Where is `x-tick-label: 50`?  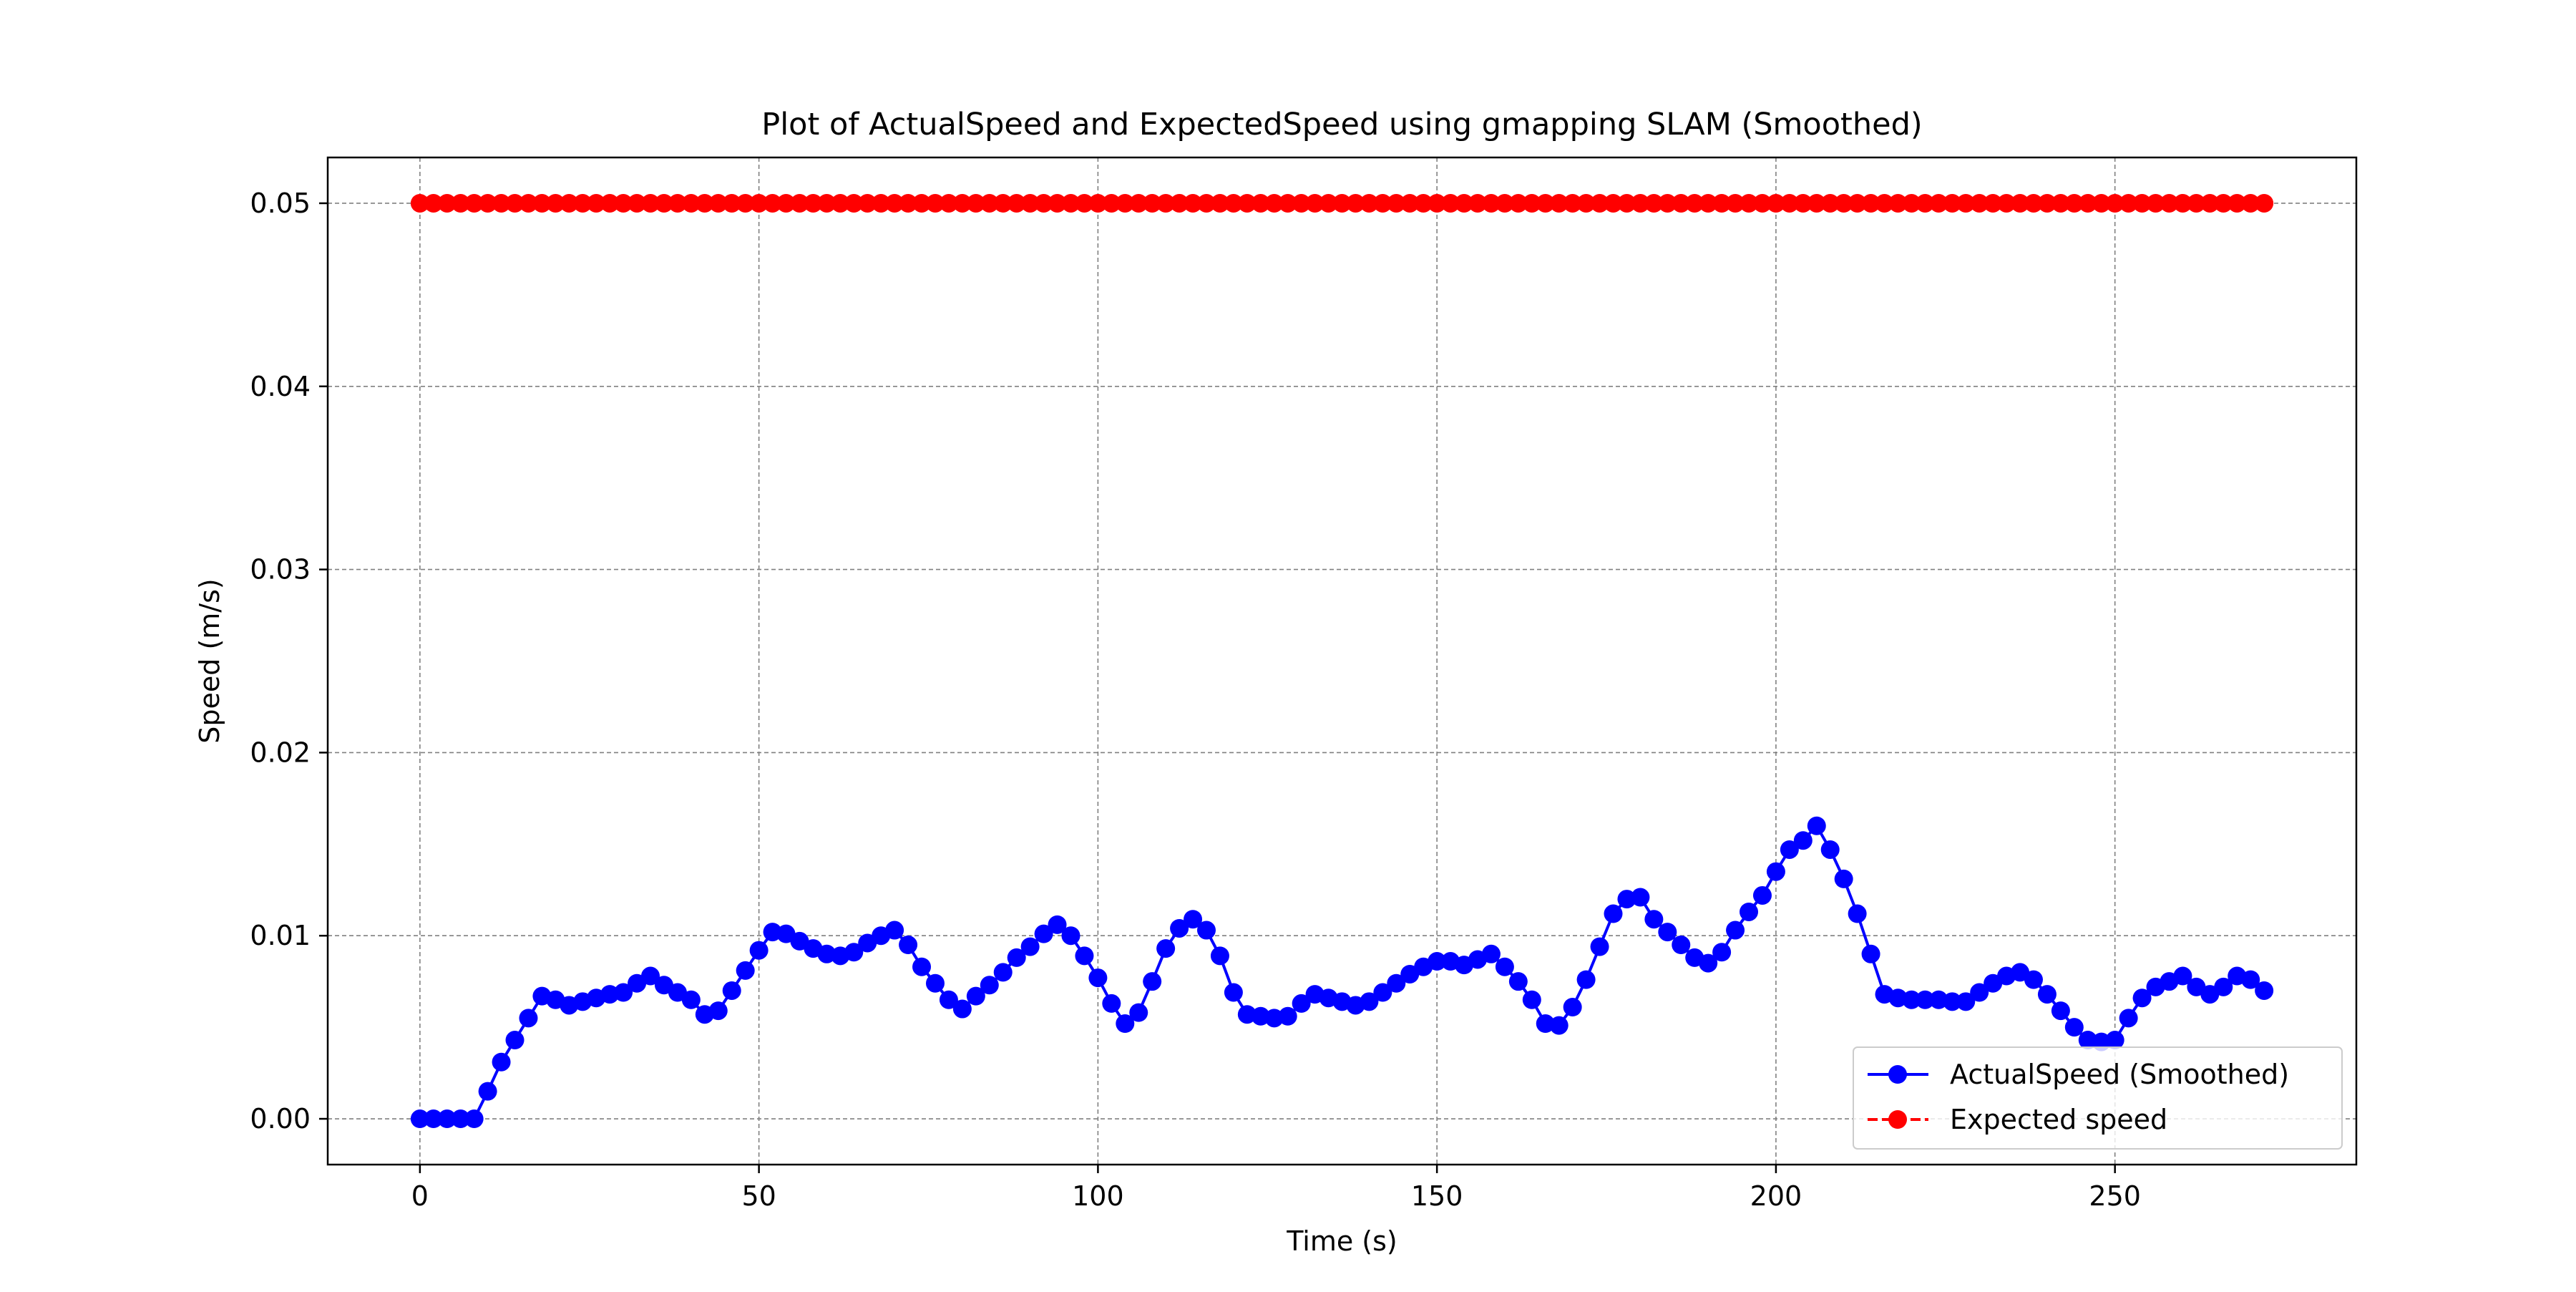 x-tick-label: 50 is located at coordinates (758, 1196).